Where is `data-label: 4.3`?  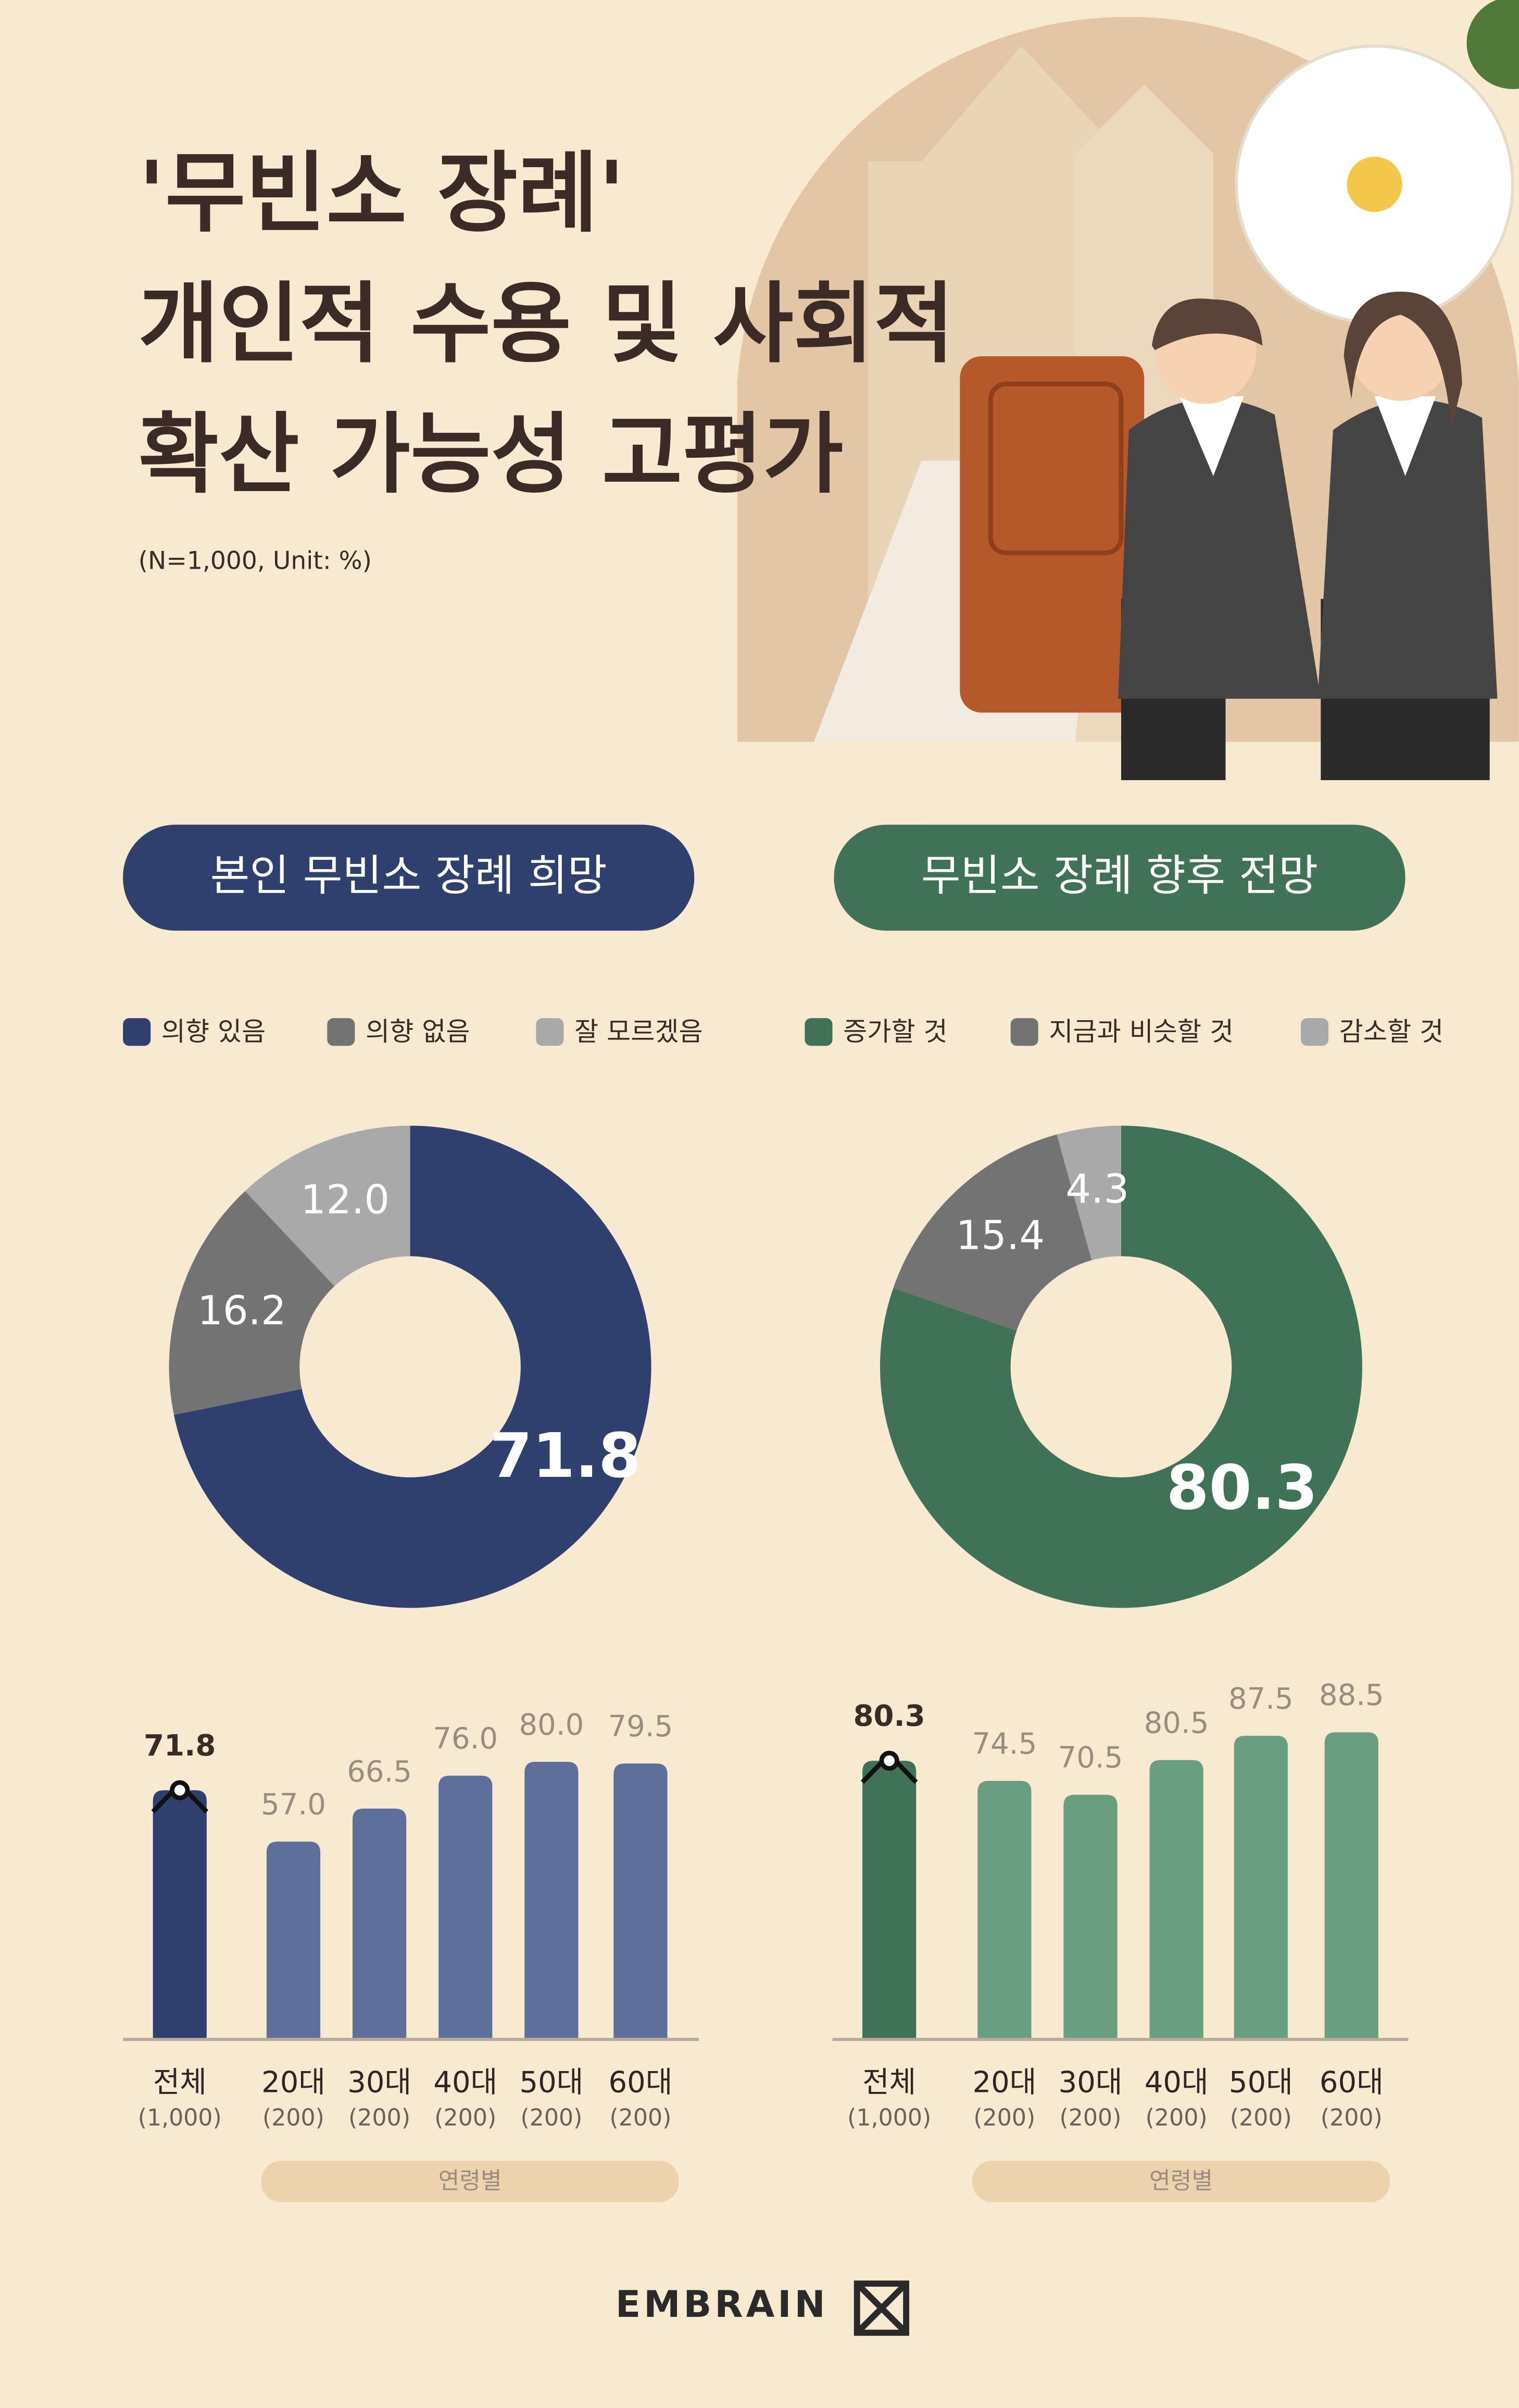 data-label: 4.3 is located at coordinates (1097, 1190).